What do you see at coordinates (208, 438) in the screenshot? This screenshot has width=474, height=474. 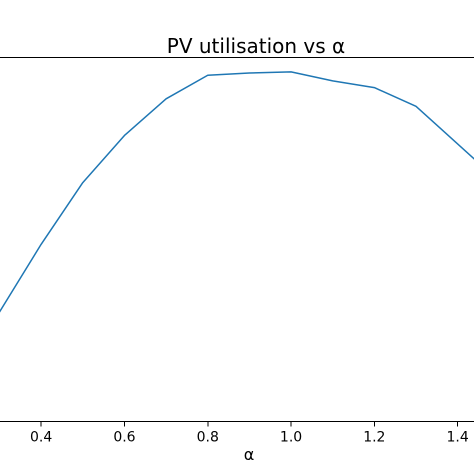 I see `x-tick-label: 0.8` at bounding box center [208, 438].